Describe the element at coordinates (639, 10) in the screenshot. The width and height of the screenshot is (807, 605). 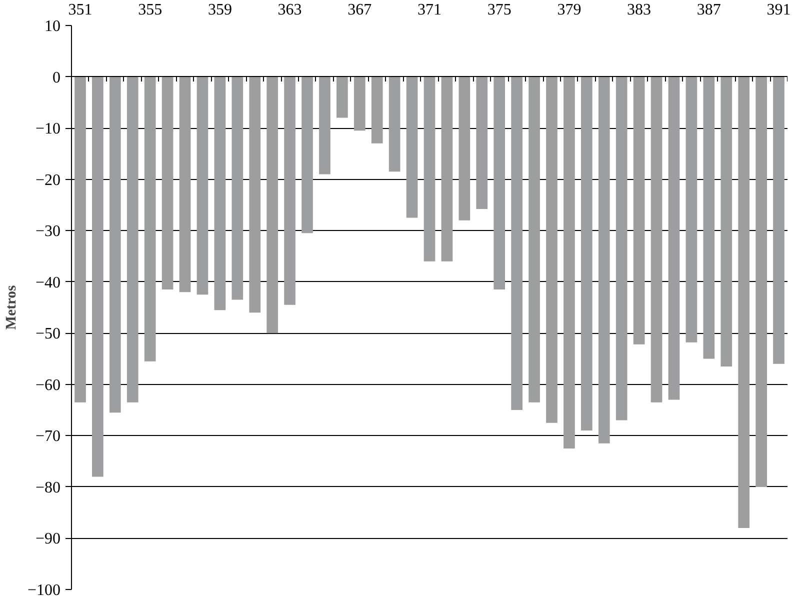
I see `x-tick-label: 383` at that location.